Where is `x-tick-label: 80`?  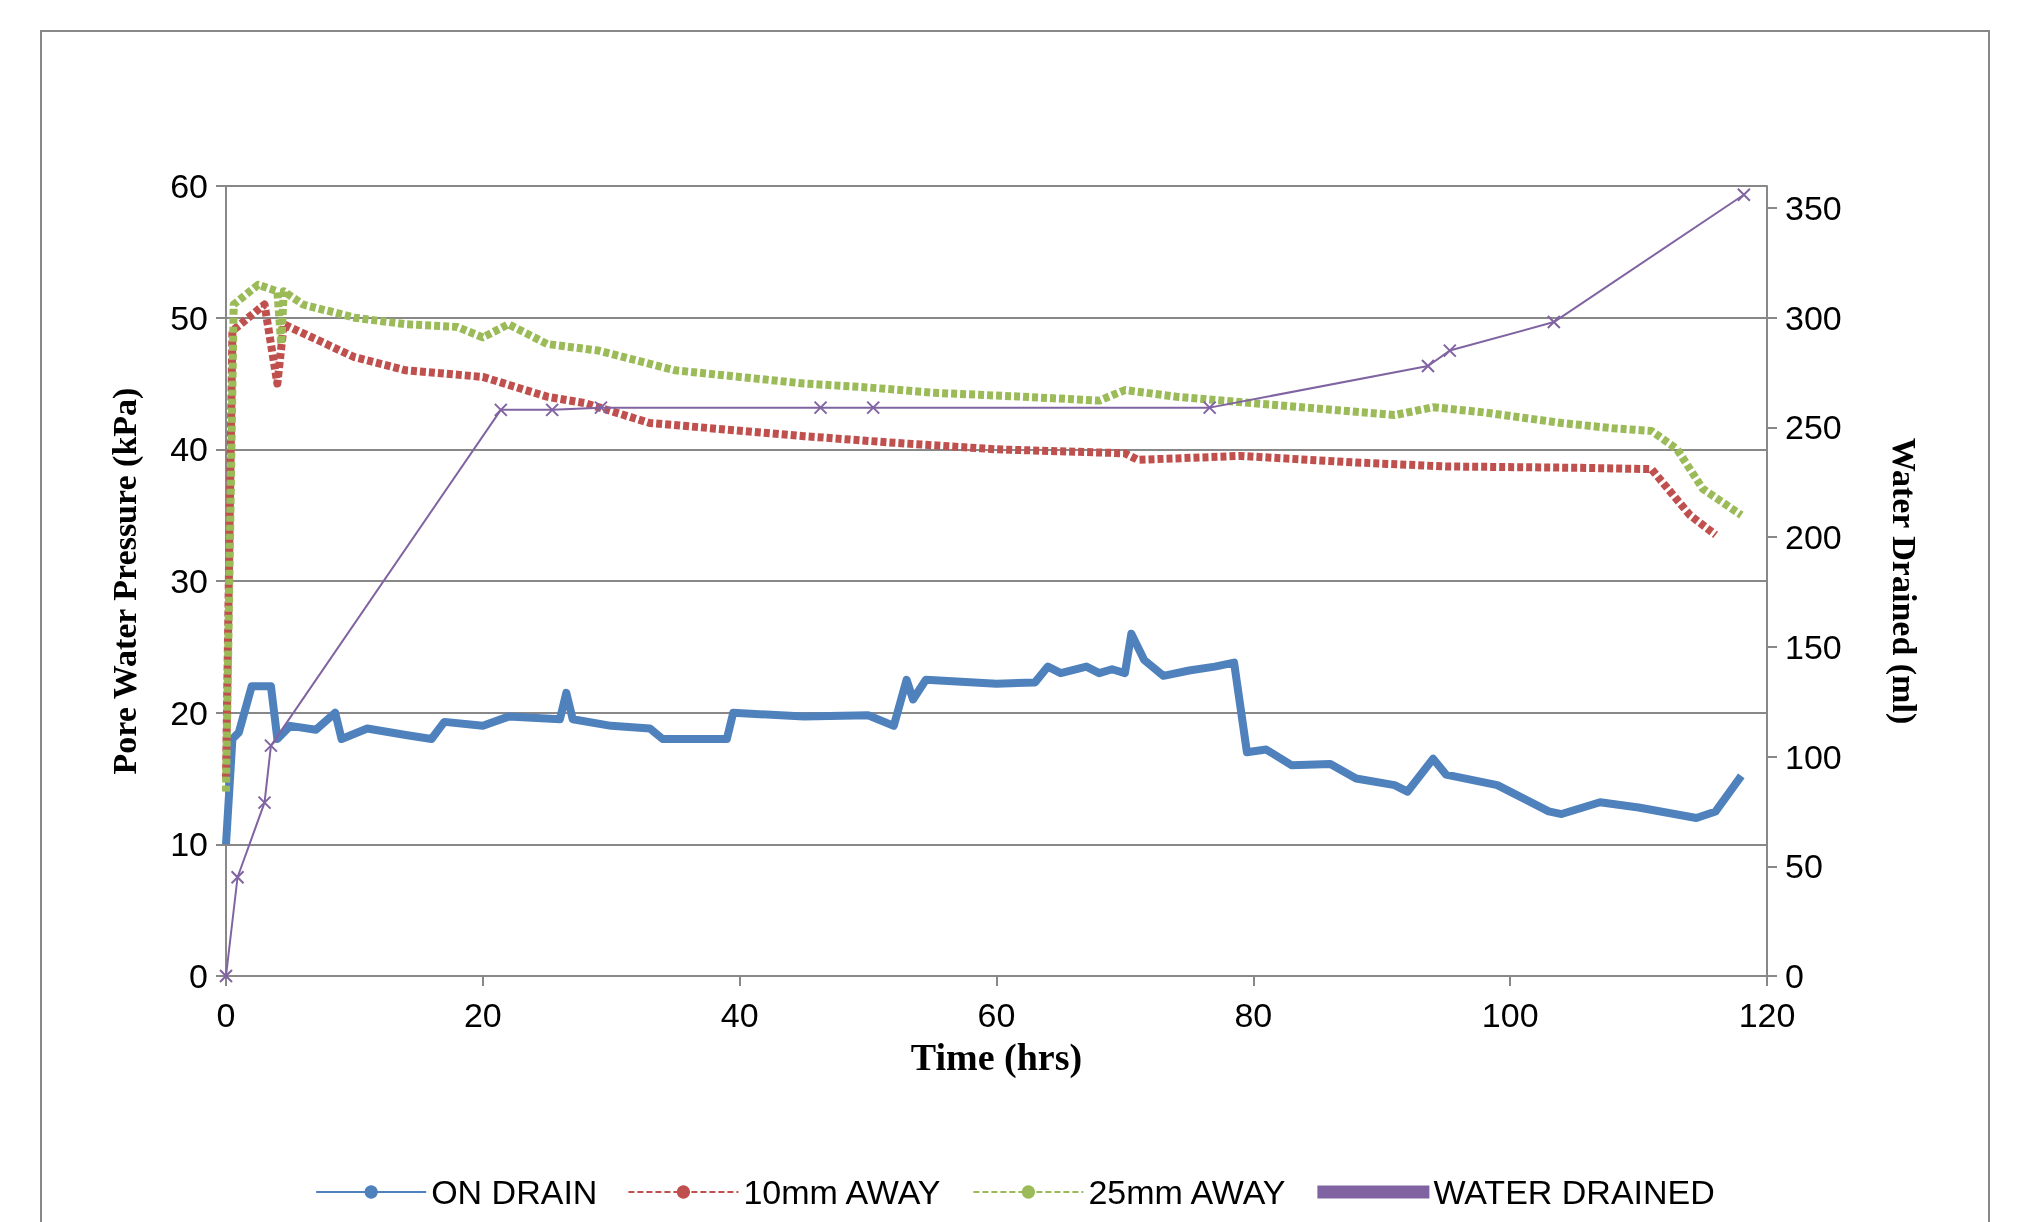
x-tick-label: 80 is located at coordinates (1253, 1015).